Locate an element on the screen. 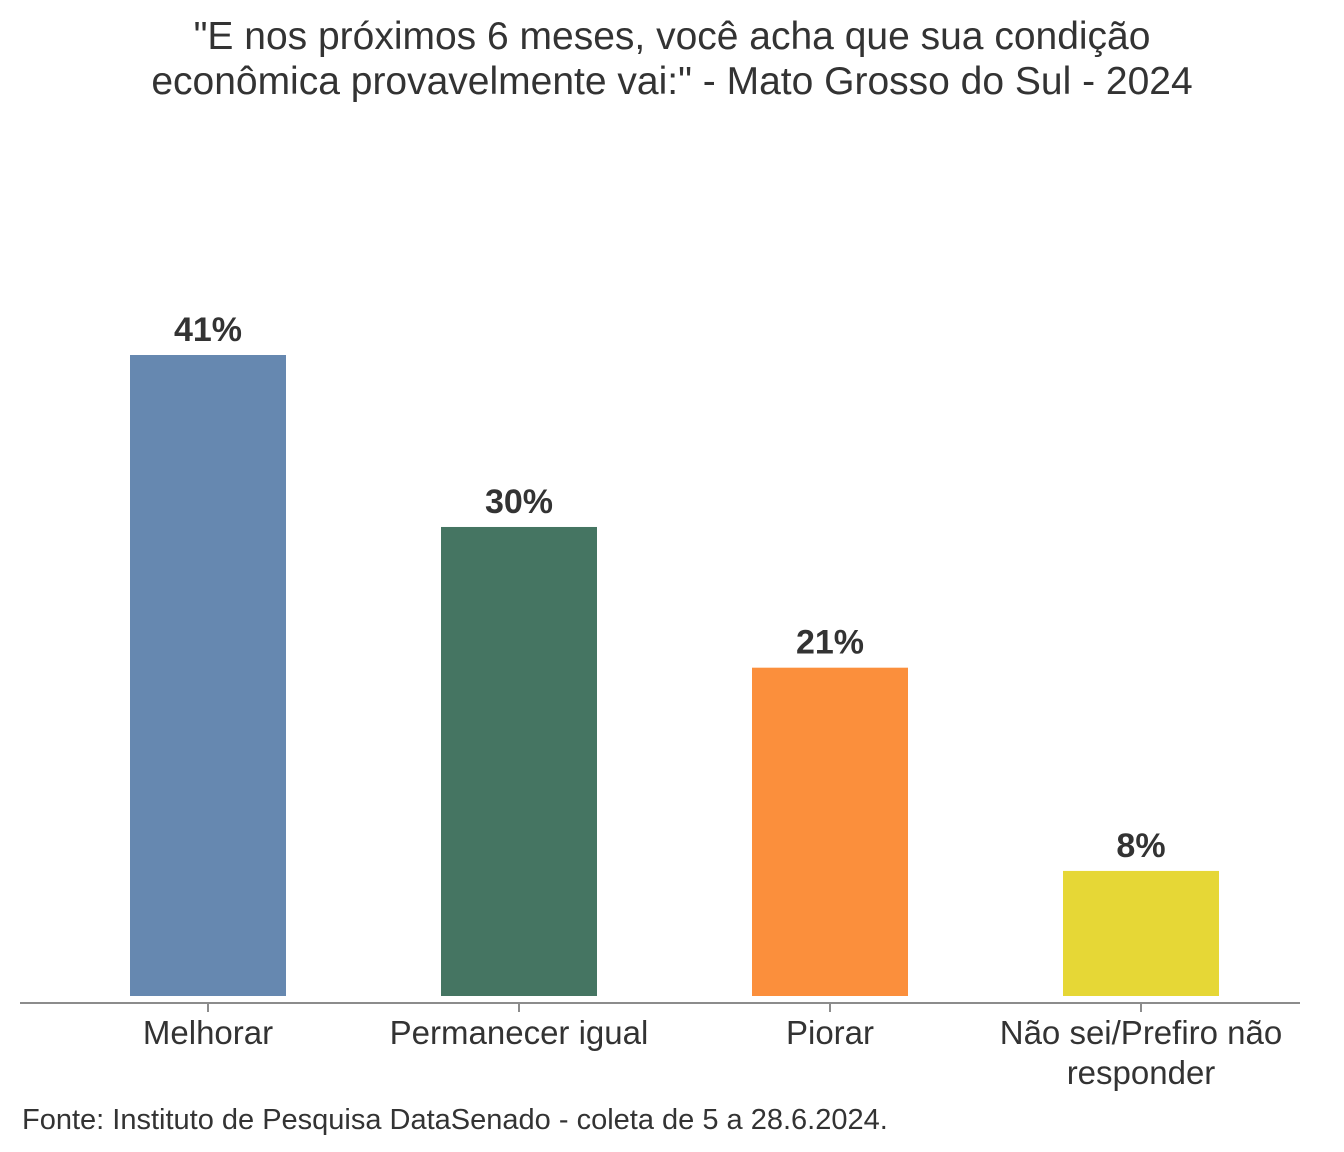 This screenshot has width=1344, height=1152. bar-value-label-4: 8% is located at coordinates (1140, 846).